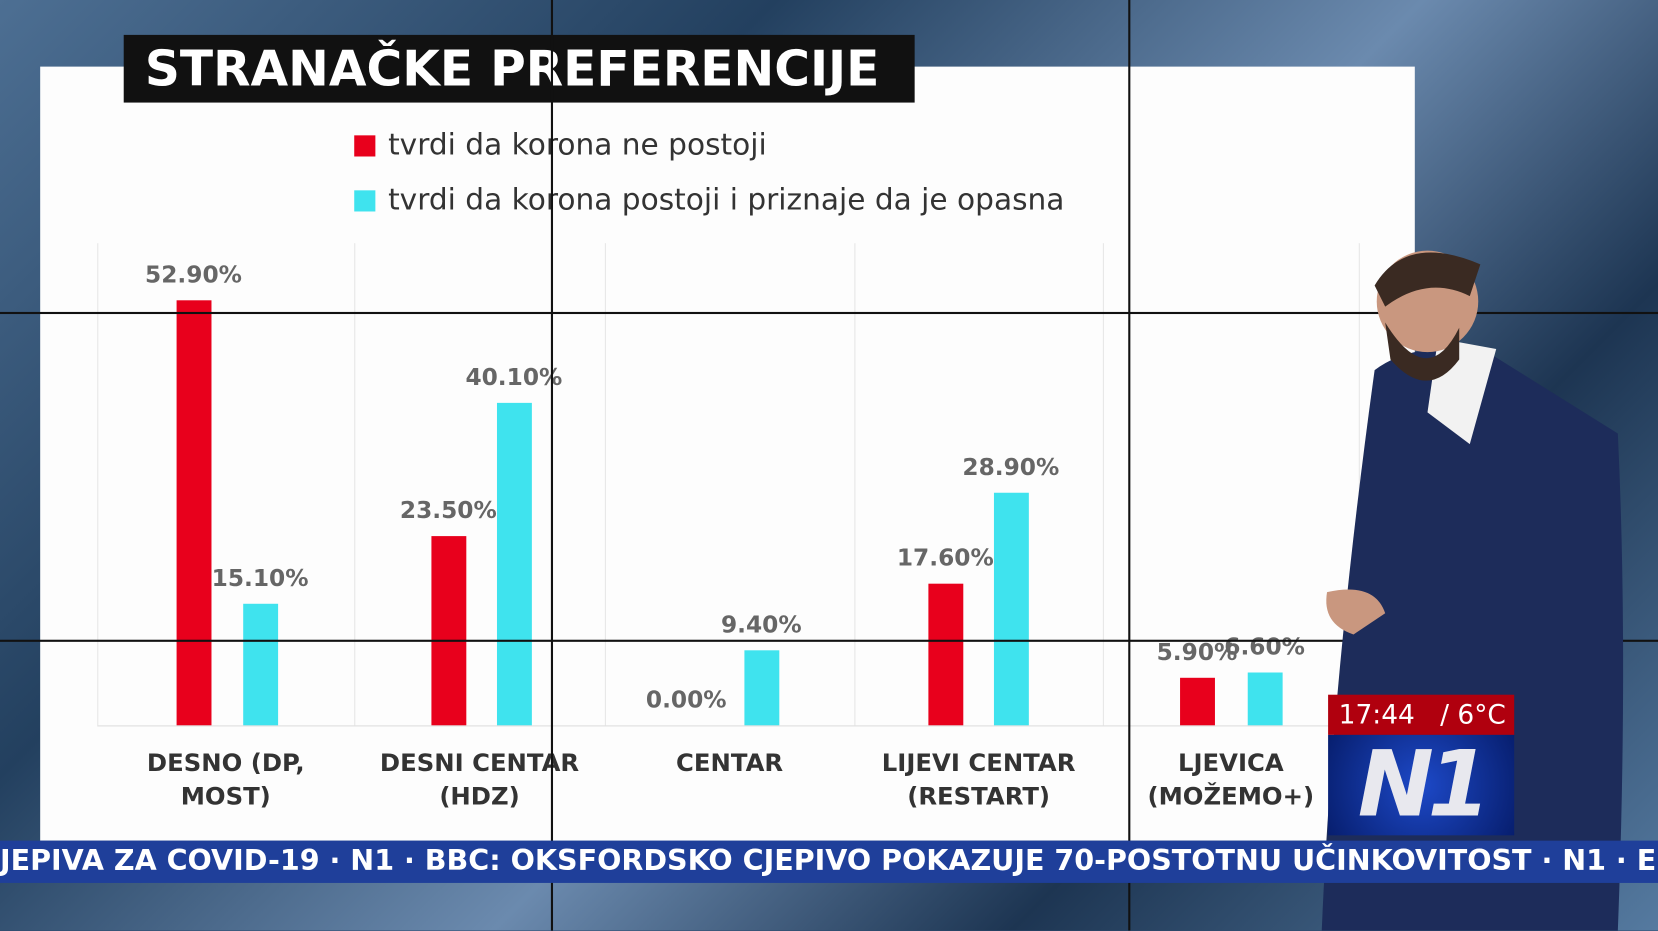 The image size is (1658, 931). I want to click on category-label: LIJEVI CENTAR (RESTART), so click(978, 780).